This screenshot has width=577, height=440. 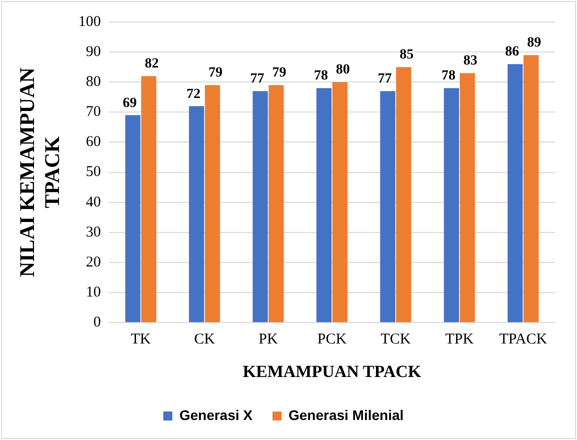 I want to click on y-tick-label: 80, so click(x=93, y=82).